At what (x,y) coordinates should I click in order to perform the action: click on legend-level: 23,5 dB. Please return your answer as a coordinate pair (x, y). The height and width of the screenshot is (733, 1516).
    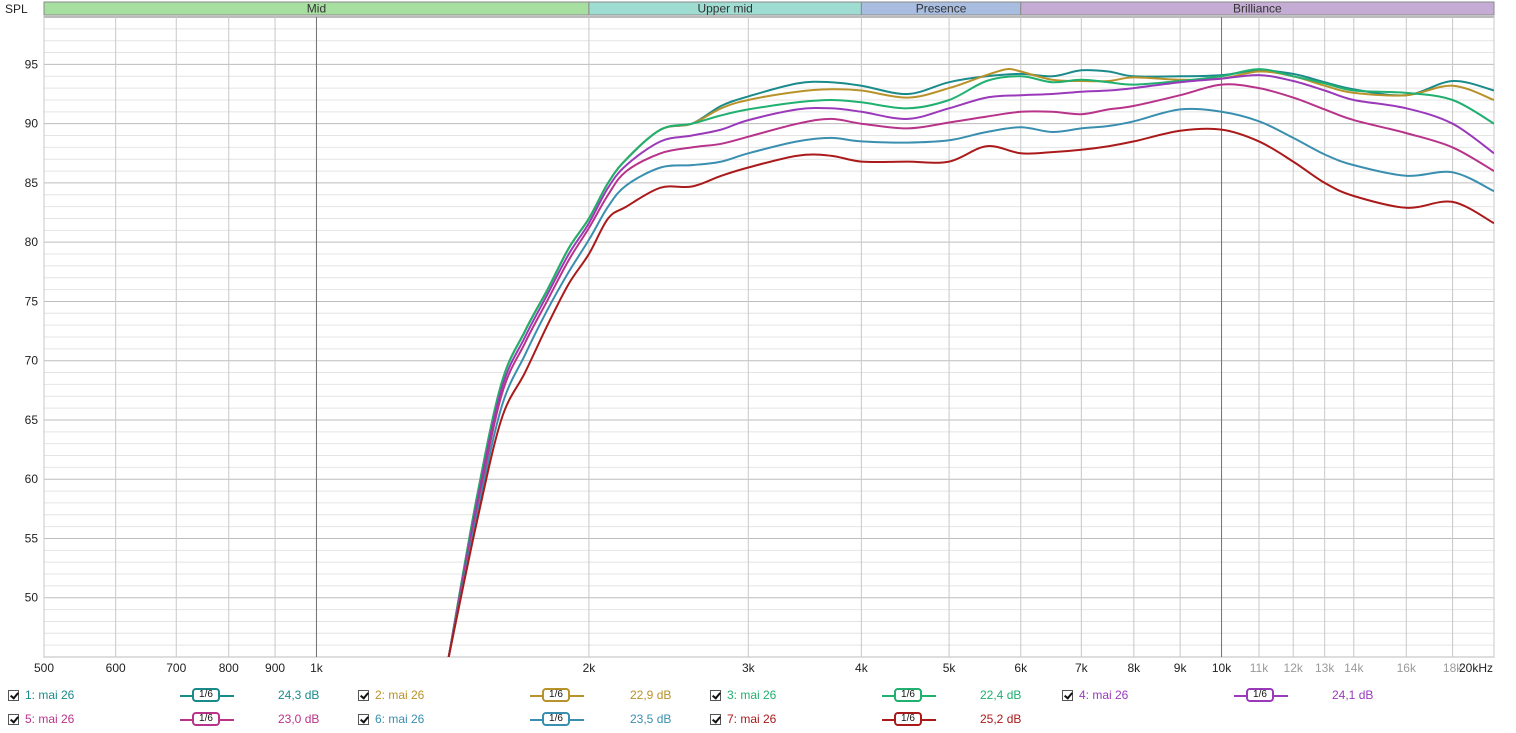
    Looking at the image, I should click on (651, 719).